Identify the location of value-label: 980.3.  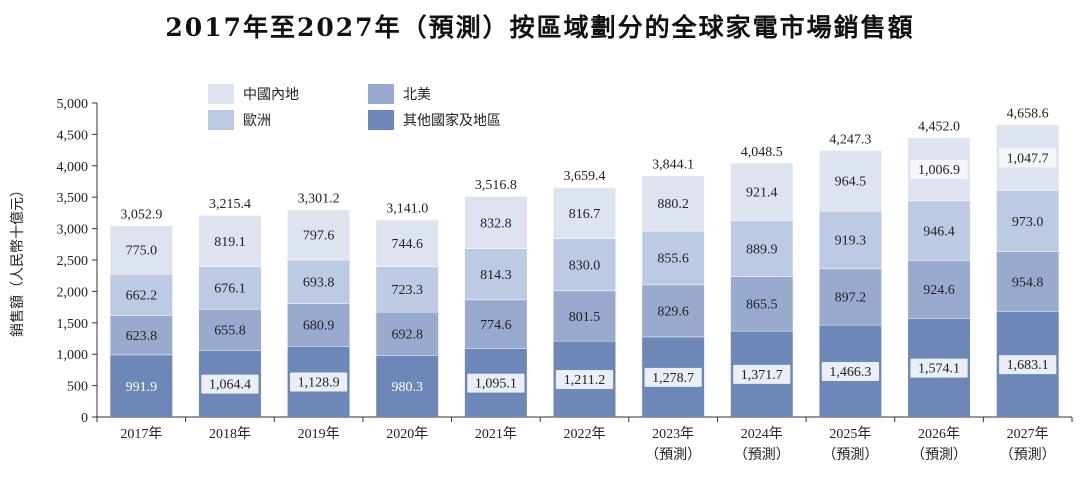
(407, 387).